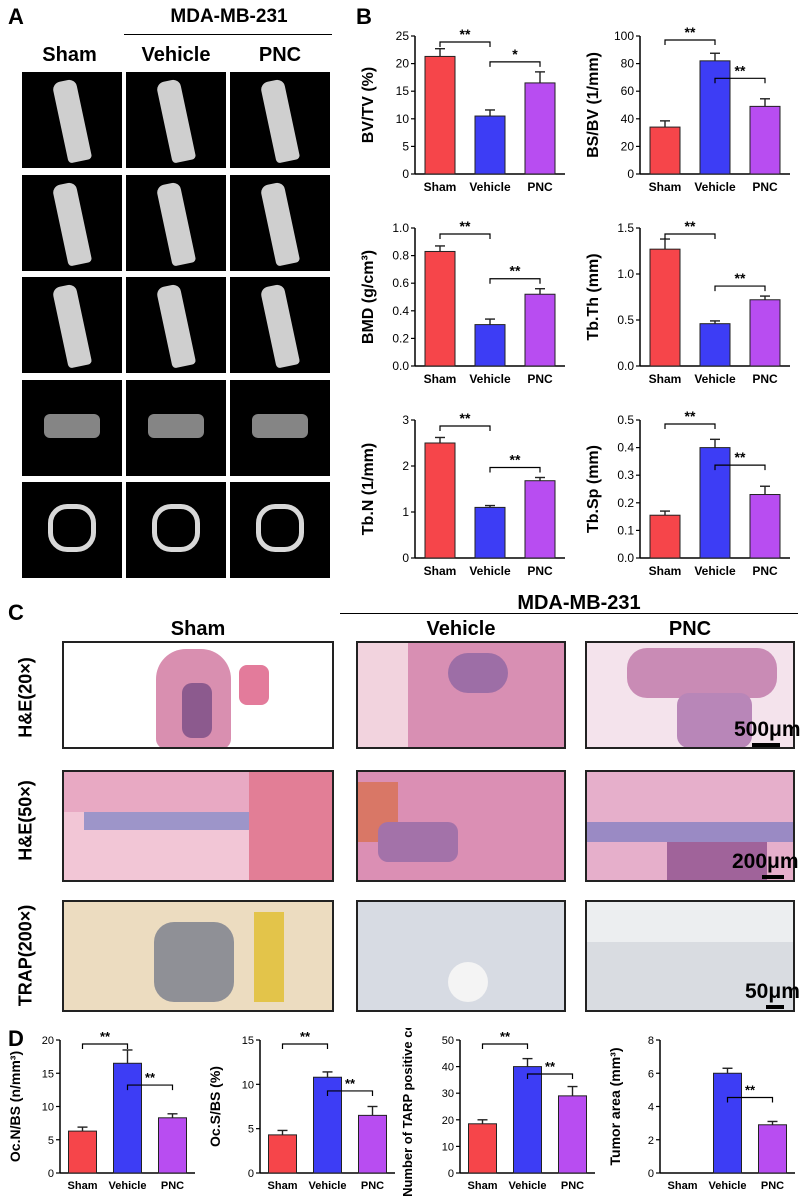  Describe the element at coordinates (72, 530) in the screenshot. I see `microct-sham-row5` at that location.